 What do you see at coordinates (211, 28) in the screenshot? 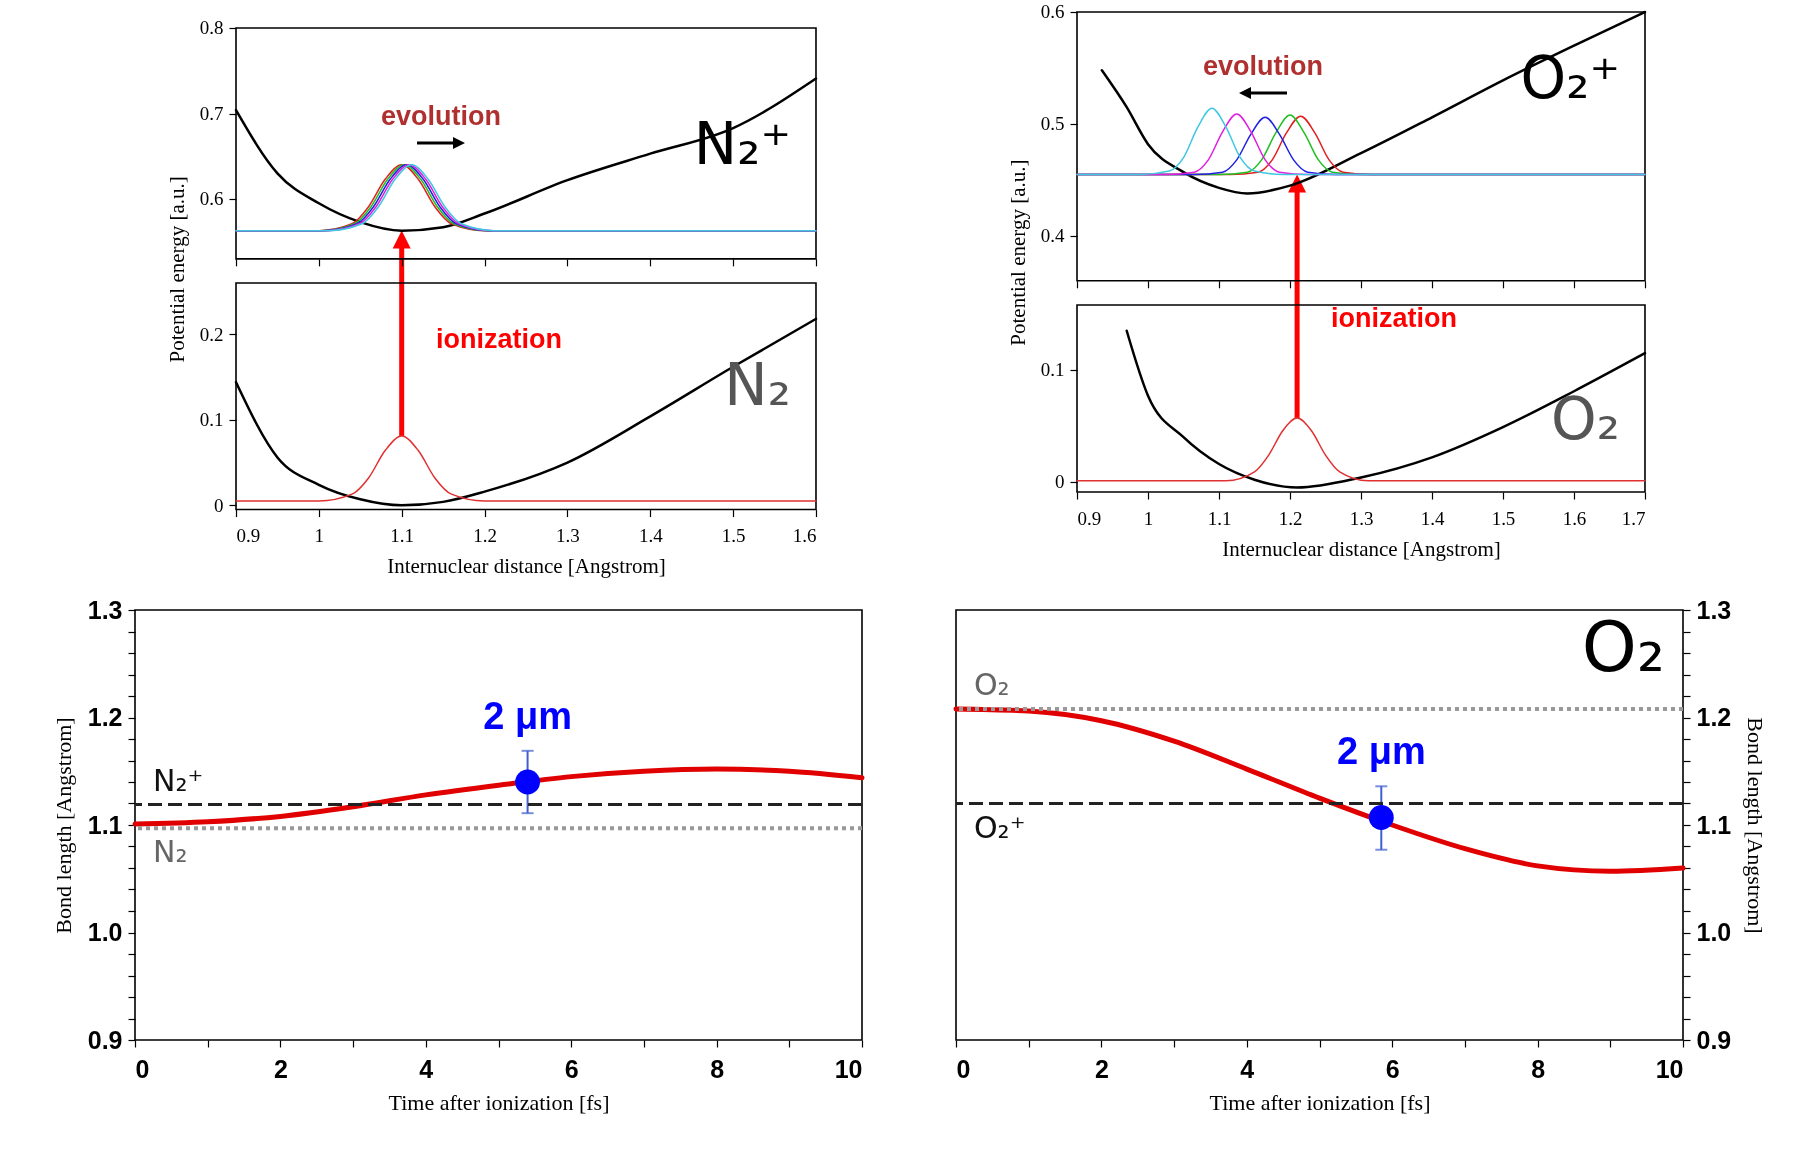
I see `y-tick-label: 0.8` at bounding box center [211, 28].